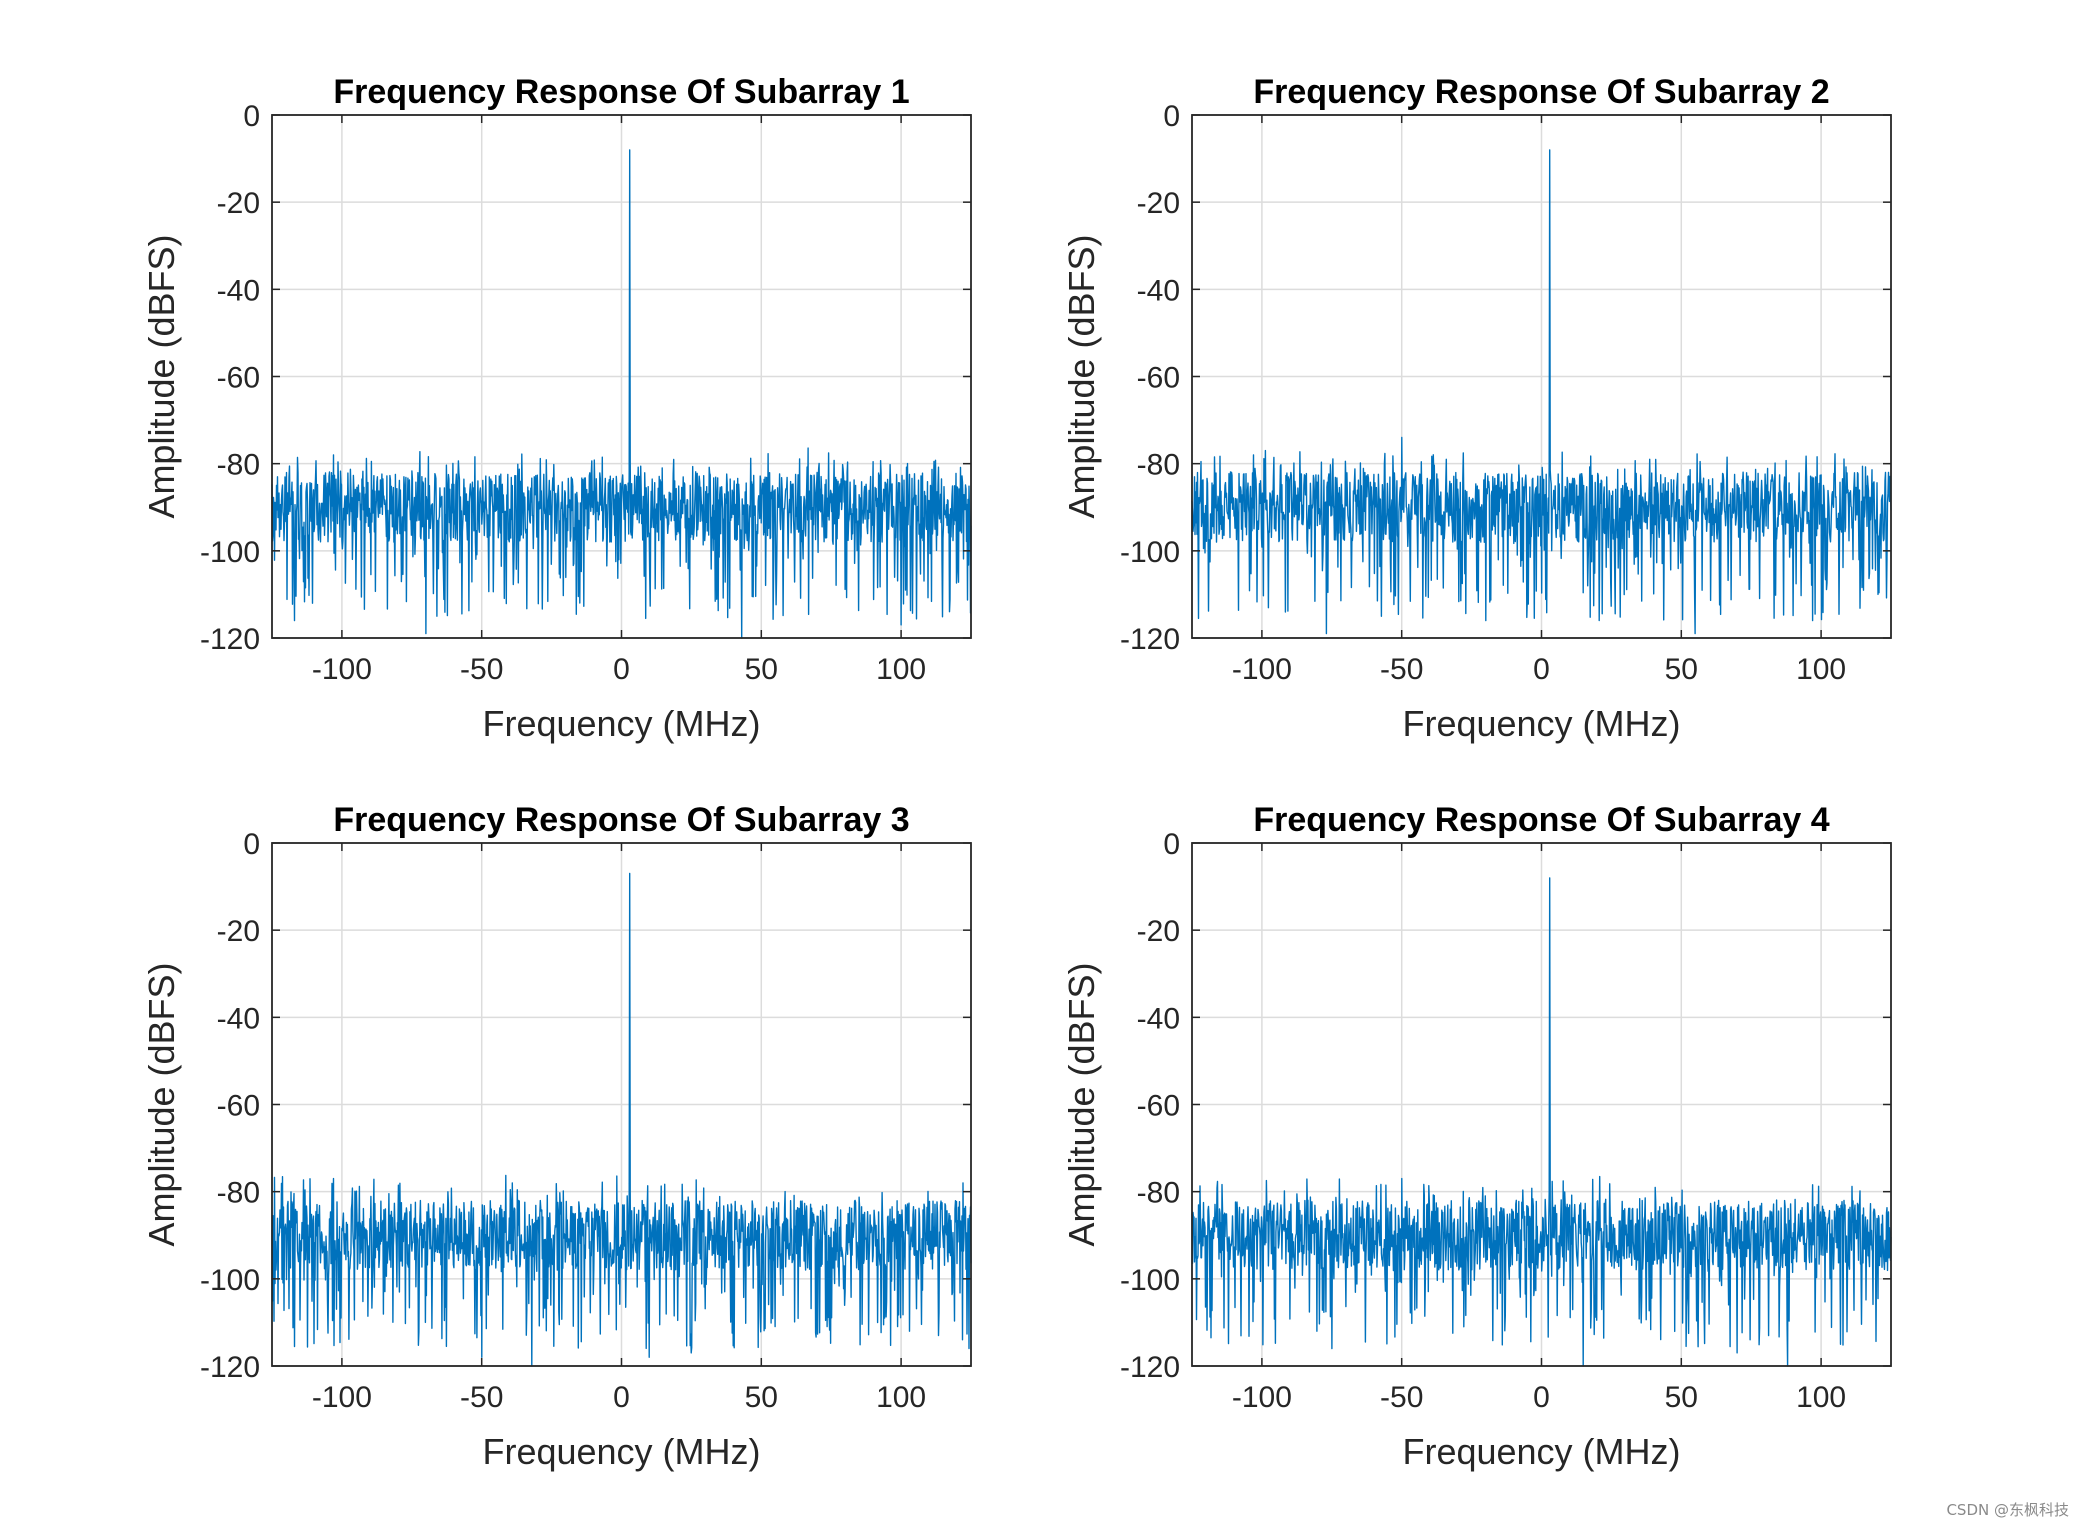 The height and width of the screenshot is (1530, 2083). I want to click on chart-title: Frequency Response Of Subarray 2, so click(1541, 92).